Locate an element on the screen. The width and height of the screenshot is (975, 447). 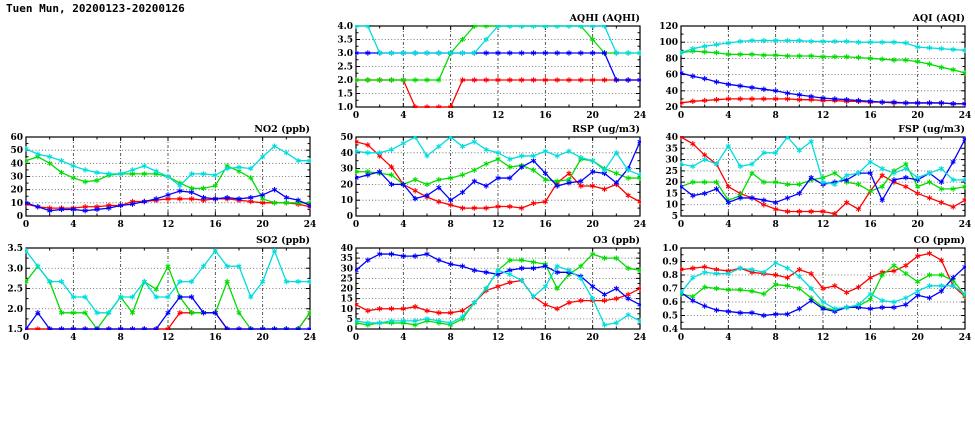
y-tick-label: 0.7 is located at coordinates (670, 290).